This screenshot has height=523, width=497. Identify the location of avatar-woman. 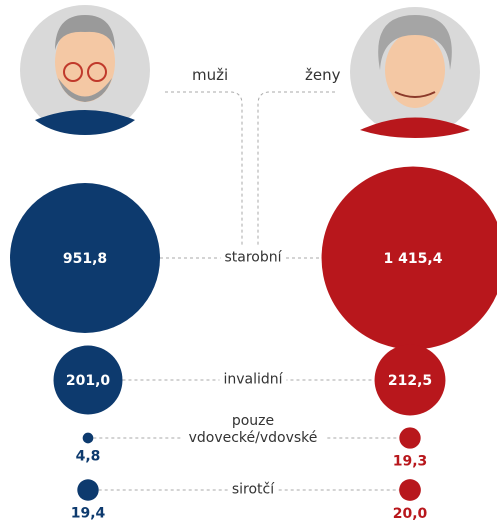
(415, 72).